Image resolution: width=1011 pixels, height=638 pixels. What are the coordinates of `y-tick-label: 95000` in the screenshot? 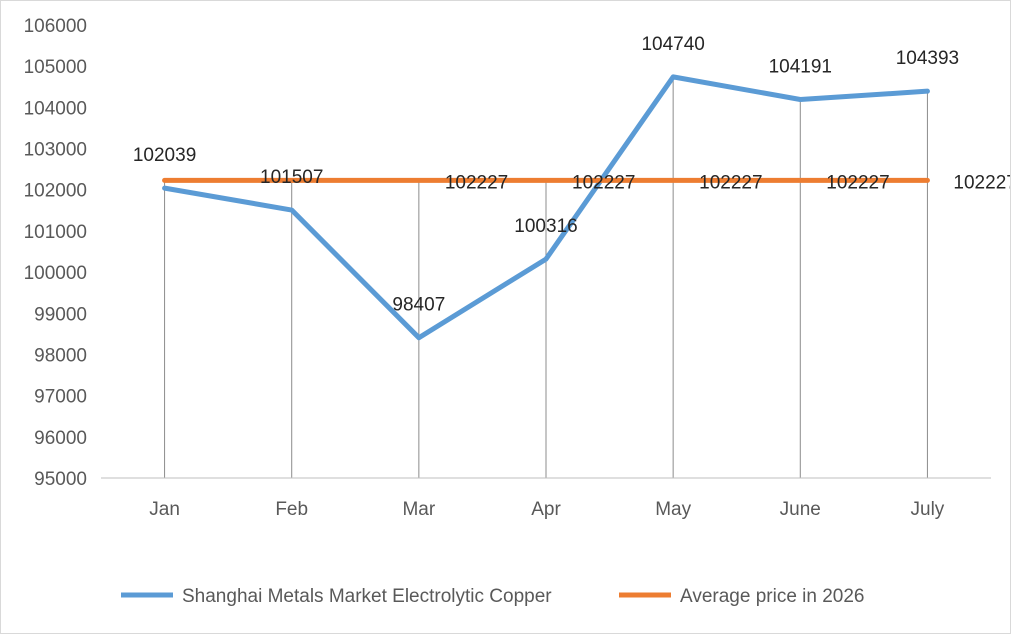 It's located at (60, 479).